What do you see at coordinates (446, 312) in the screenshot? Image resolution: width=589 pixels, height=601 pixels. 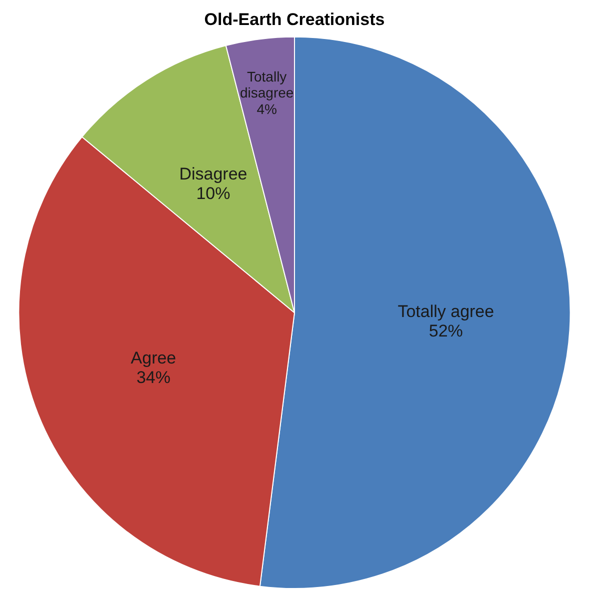 I see `slice-label: Totally agree` at bounding box center [446, 312].